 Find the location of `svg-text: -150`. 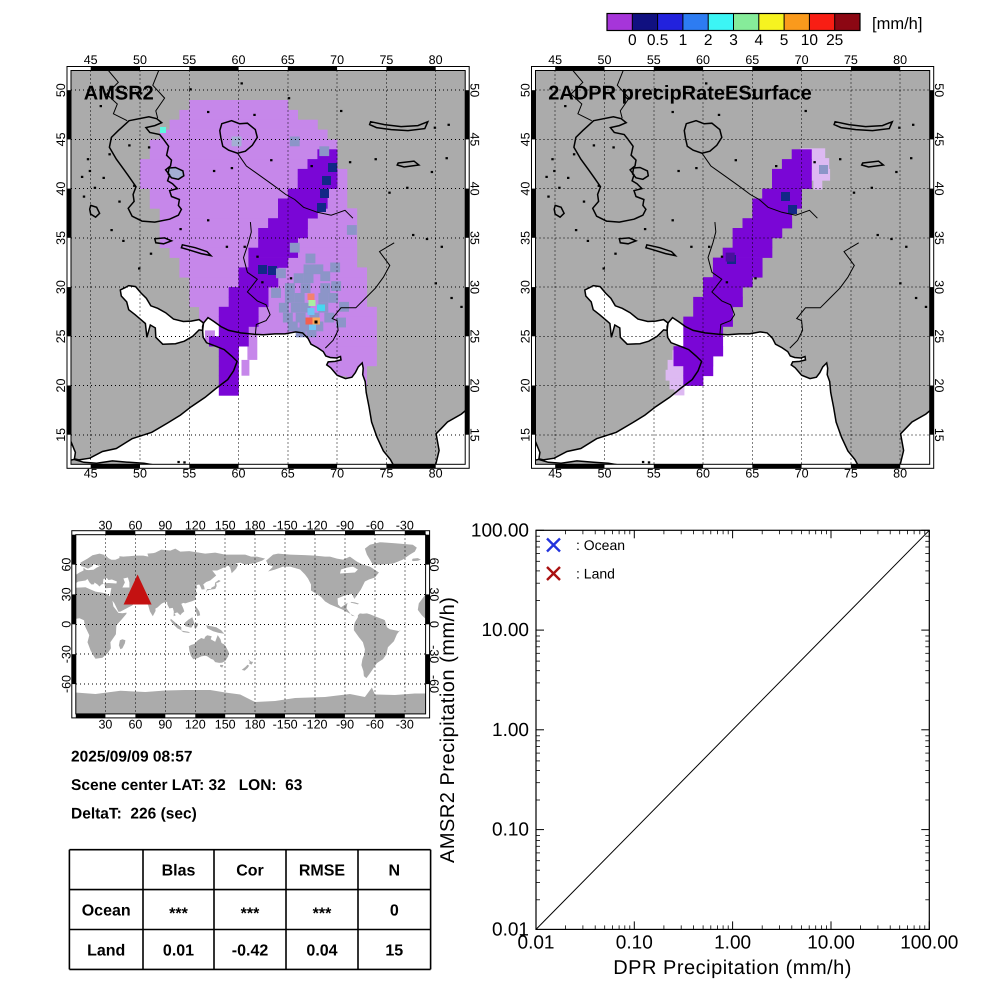

svg-text: -150 is located at coordinates (285, 725).